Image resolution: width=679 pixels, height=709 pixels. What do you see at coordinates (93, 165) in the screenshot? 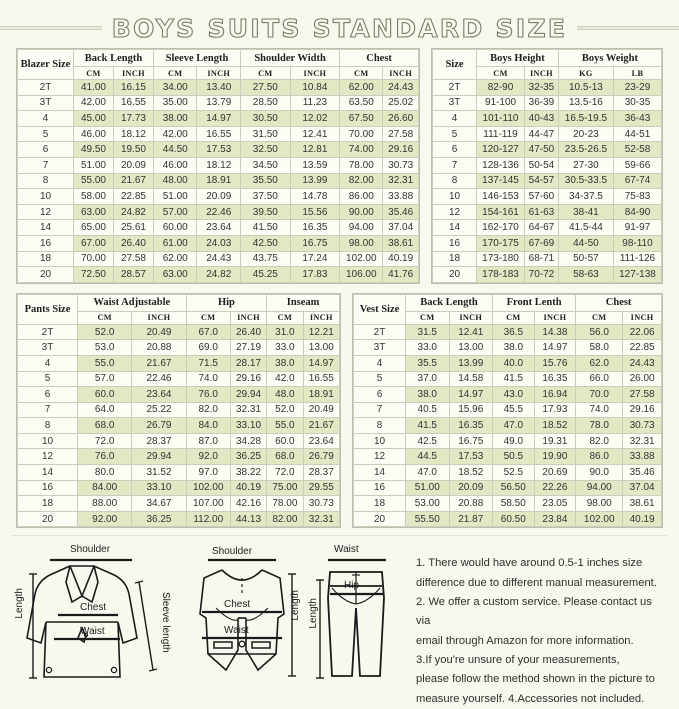
I see `measure-cell: 51.00` at bounding box center [93, 165].